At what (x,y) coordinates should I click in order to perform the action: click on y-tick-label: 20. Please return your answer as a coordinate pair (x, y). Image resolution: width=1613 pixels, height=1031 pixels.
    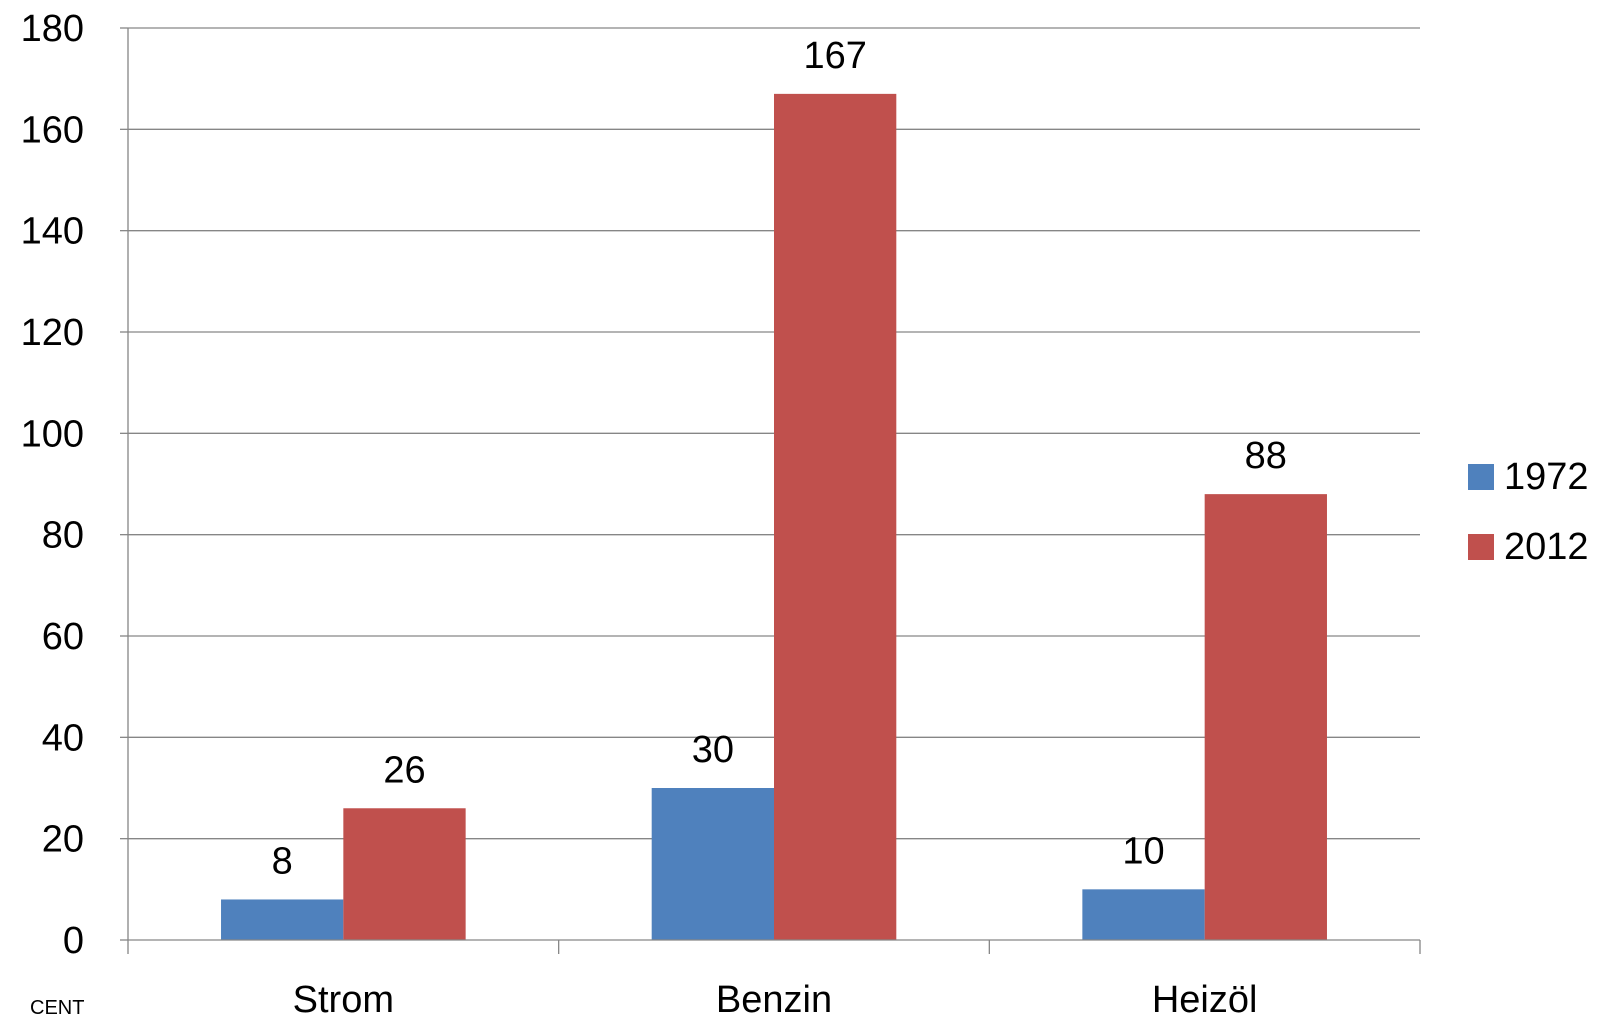
    Looking at the image, I should click on (63, 840).